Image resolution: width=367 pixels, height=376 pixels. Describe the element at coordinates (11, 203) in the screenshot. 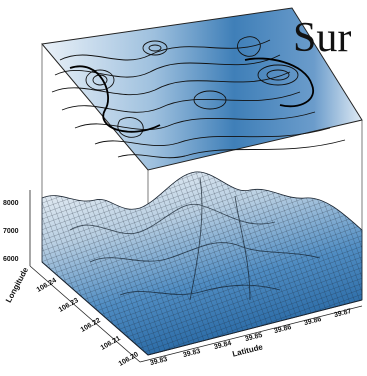

I see `z-tick-label: 8000` at that location.